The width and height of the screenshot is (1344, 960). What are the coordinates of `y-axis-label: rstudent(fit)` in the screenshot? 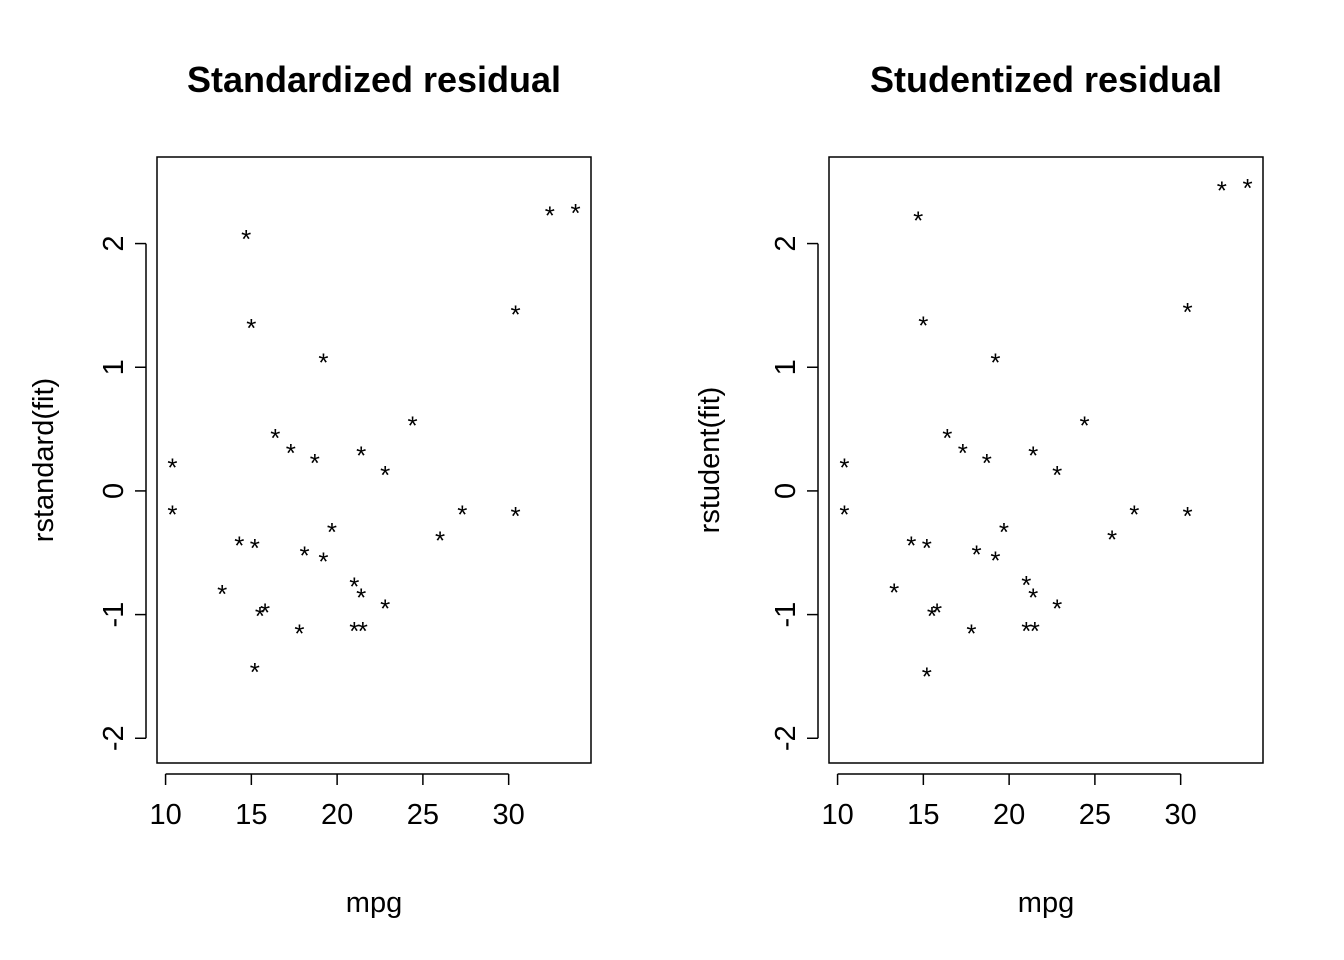 It's located at (710, 460).